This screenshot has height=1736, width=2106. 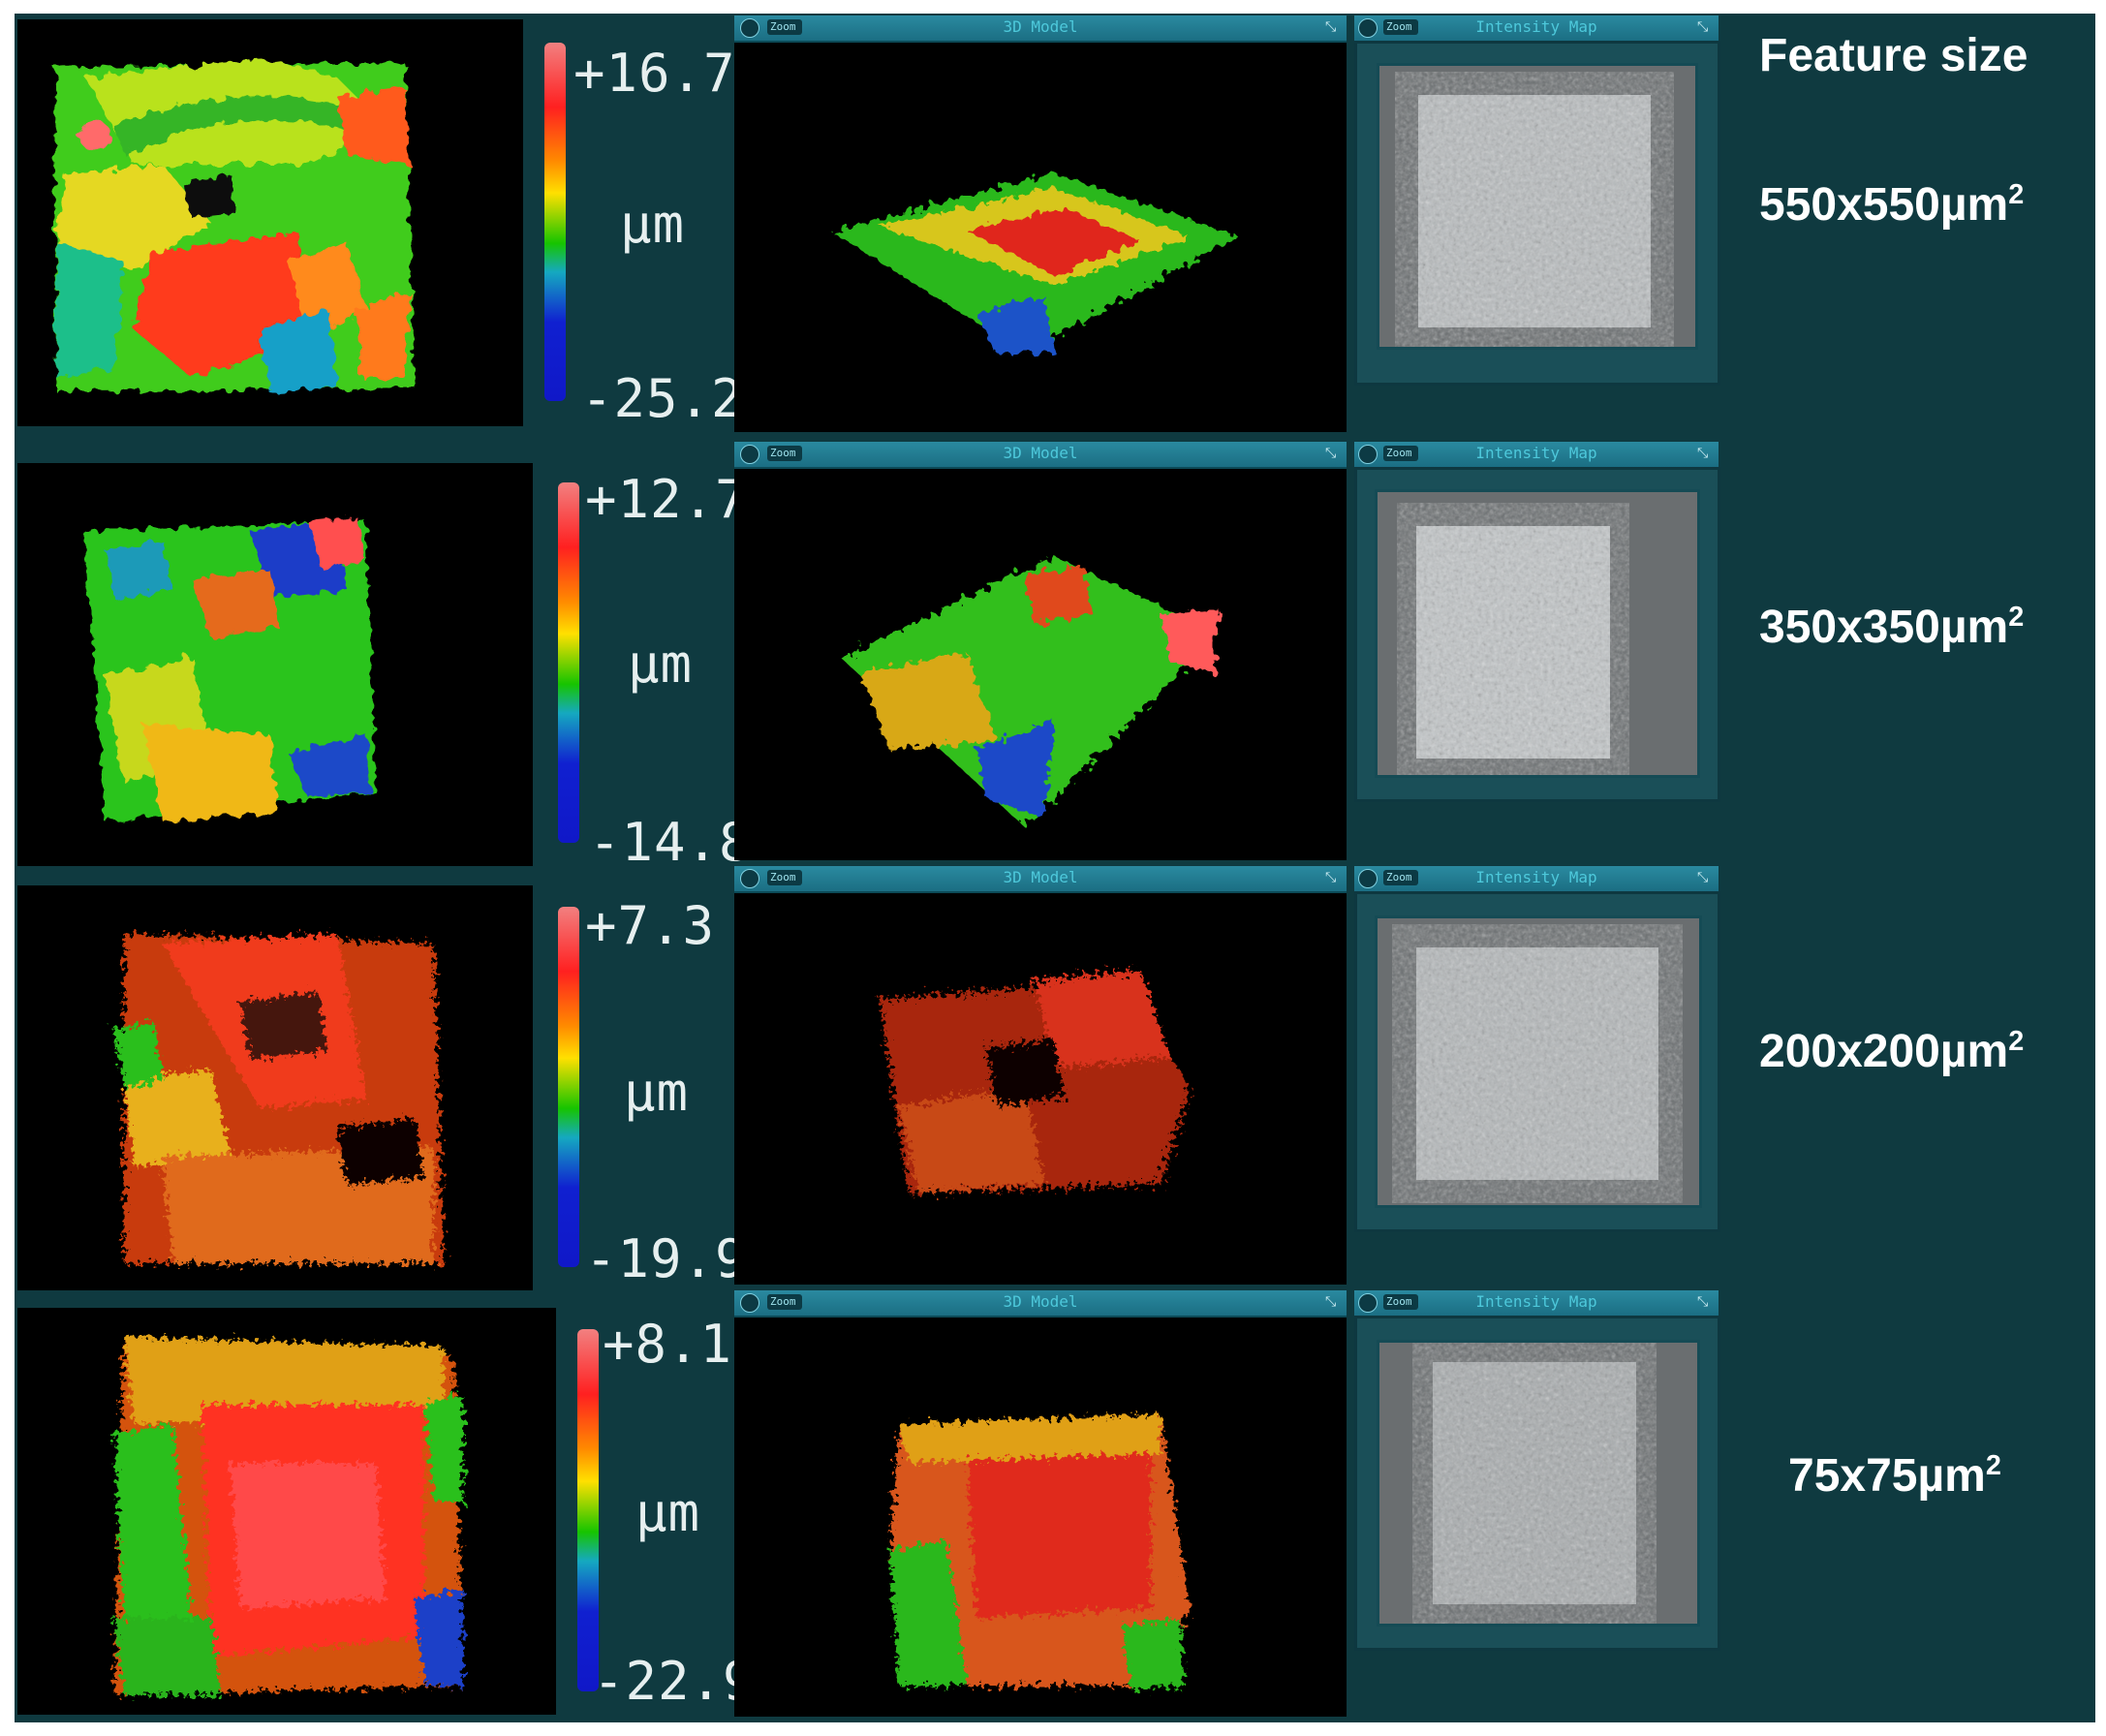 I want to click on intensity-window-titlebar-4: Zoom Intensity Map ⤡, so click(x=1536, y=1304).